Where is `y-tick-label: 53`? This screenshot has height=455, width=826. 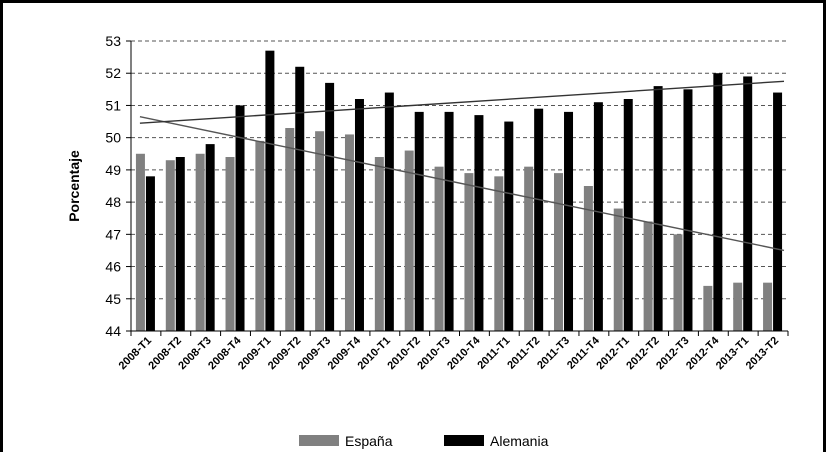
y-tick-label: 53 is located at coordinates (113, 41).